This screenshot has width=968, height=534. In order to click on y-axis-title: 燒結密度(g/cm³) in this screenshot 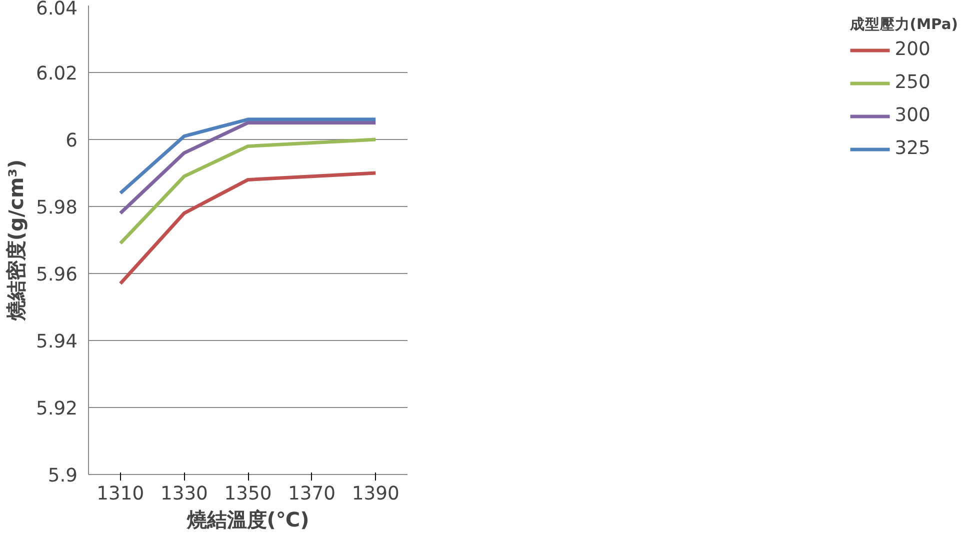, I will do `click(16, 240)`.